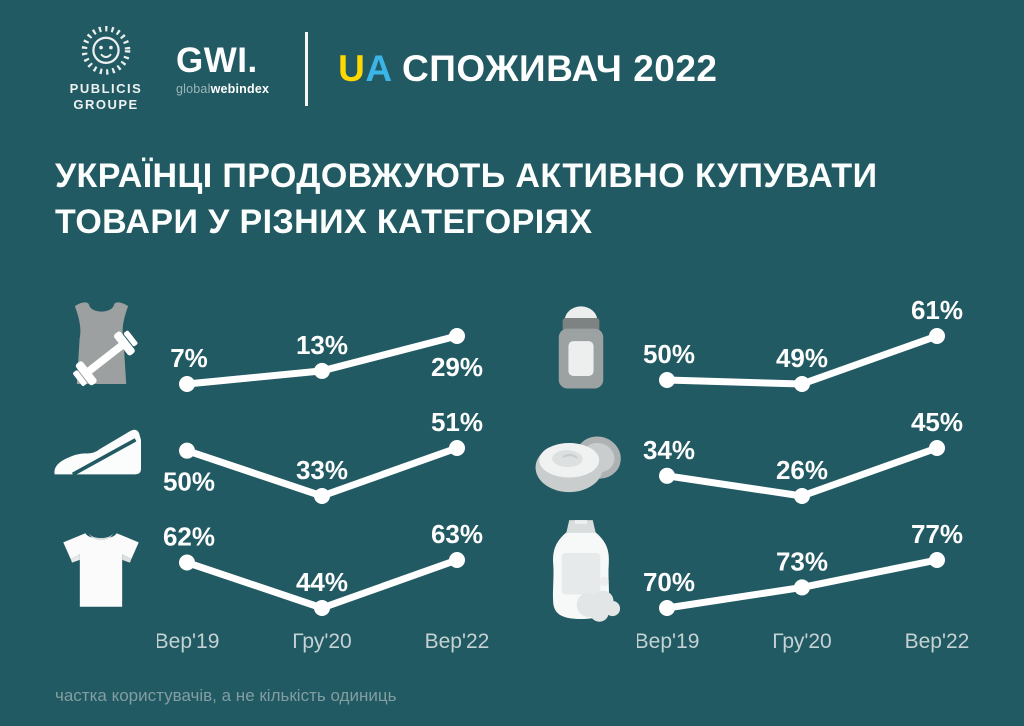 This screenshot has height=726, width=1024. Describe the element at coordinates (802, 561) in the screenshot. I see `data-label: 73%` at that location.